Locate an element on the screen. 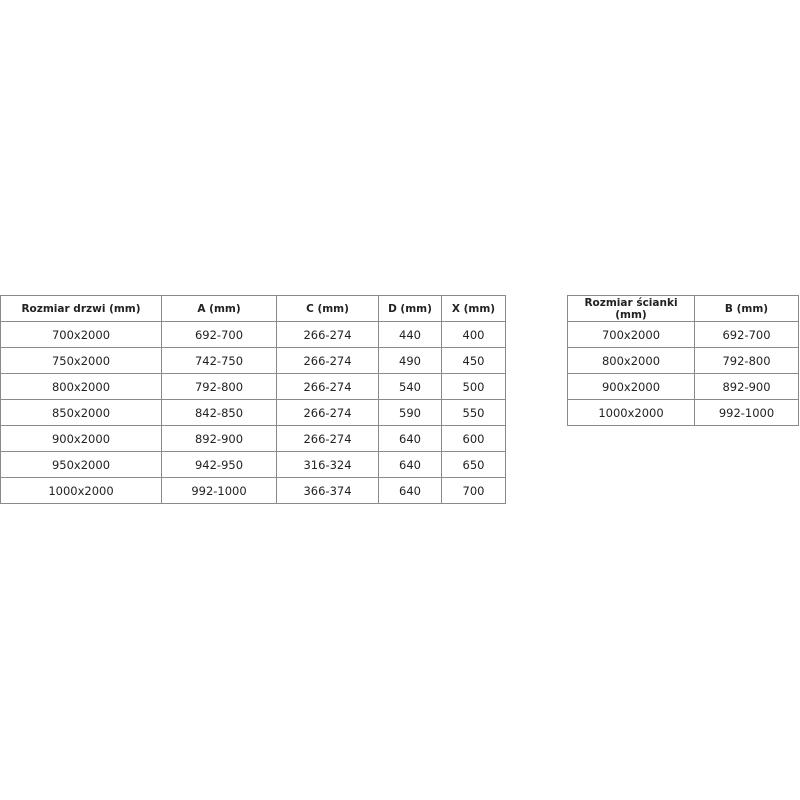 This screenshot has height=800, width=800. header-cell: B (mm) is located at coordinates (746, 308).